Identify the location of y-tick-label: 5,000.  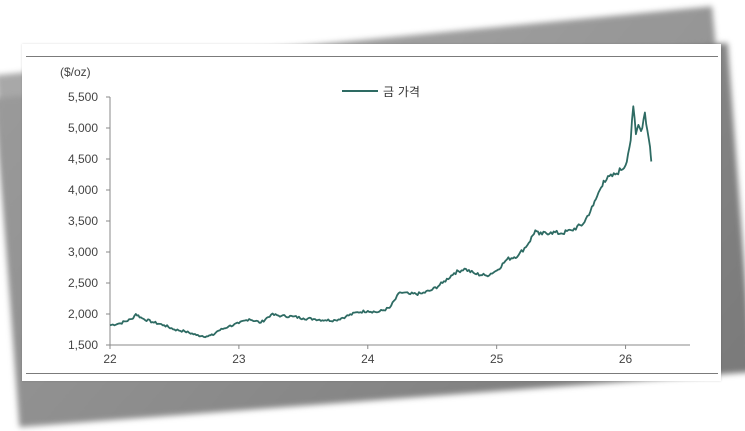
(83, 128).